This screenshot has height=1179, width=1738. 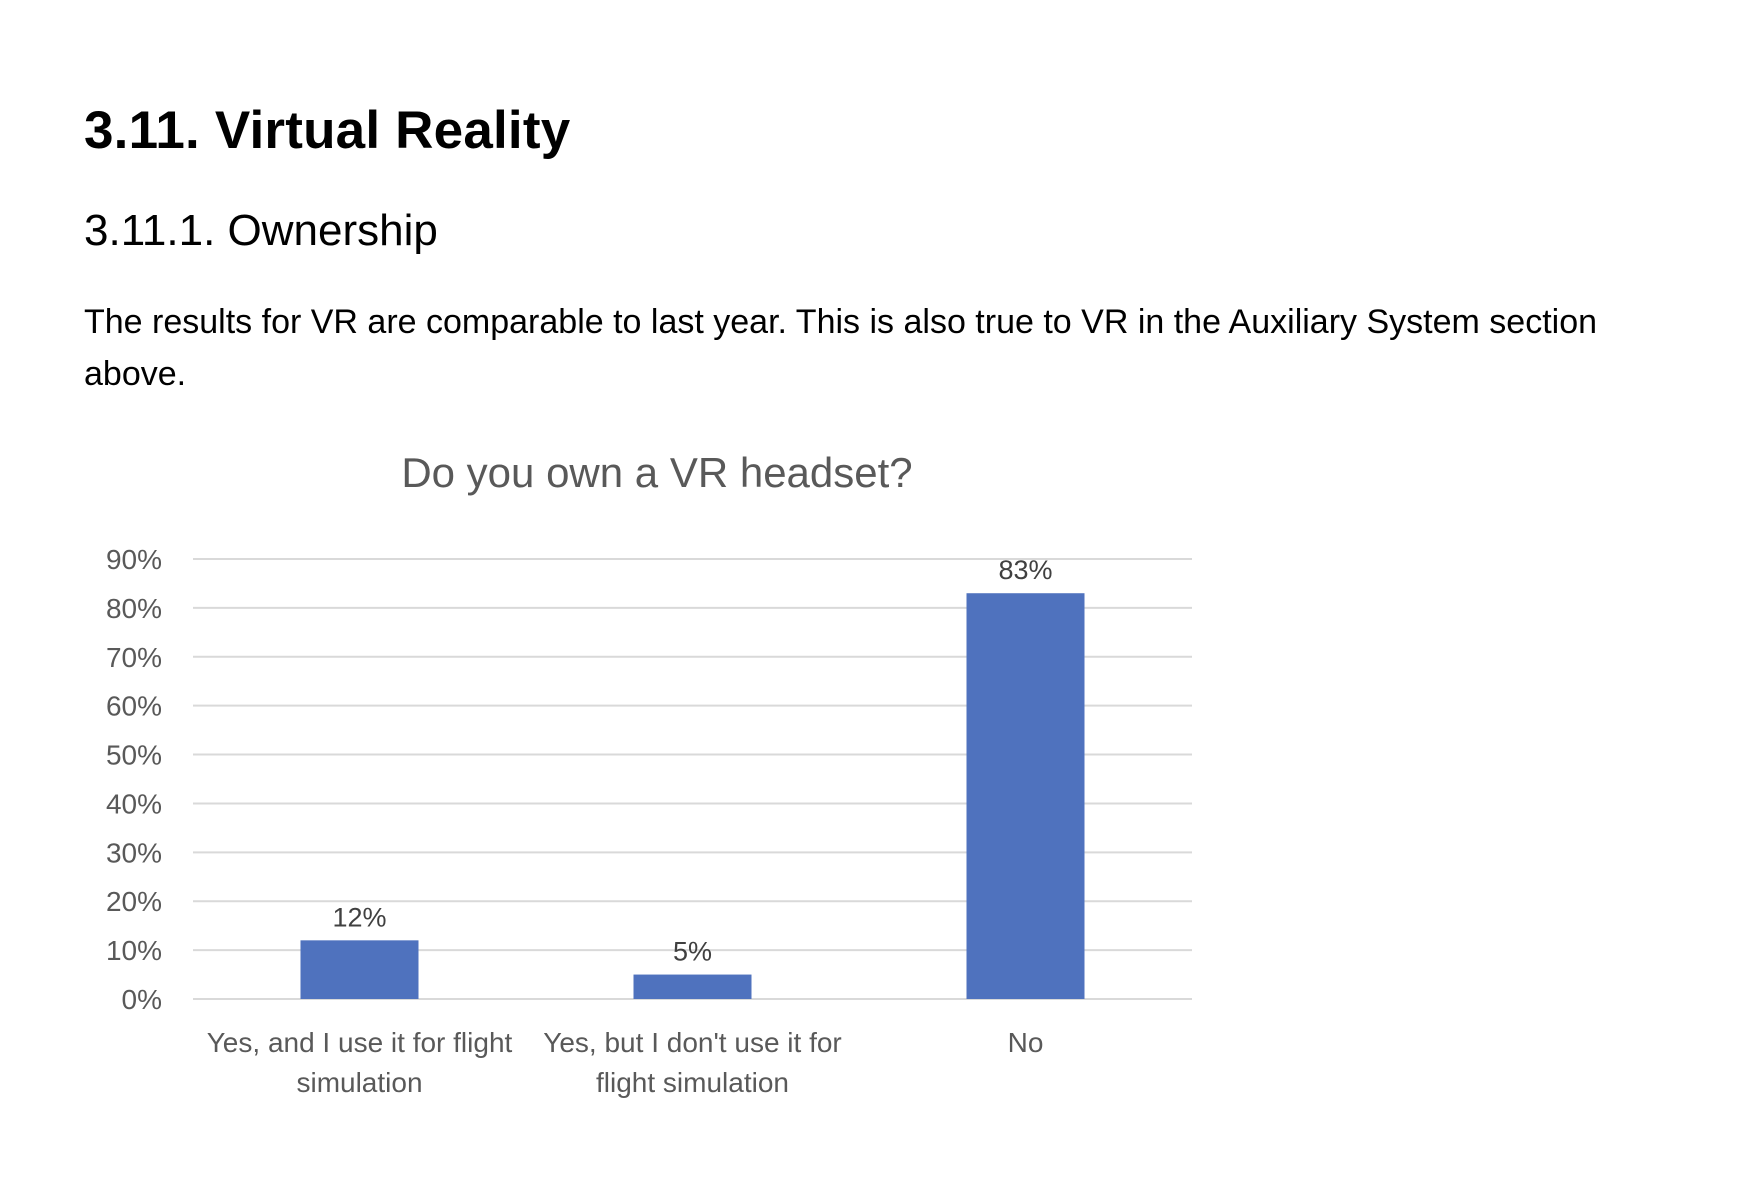 What do you see at coordinates (134, 950) in the screenshot?
I see `y-tick-label: 10%` at bounding box center [134, 950].